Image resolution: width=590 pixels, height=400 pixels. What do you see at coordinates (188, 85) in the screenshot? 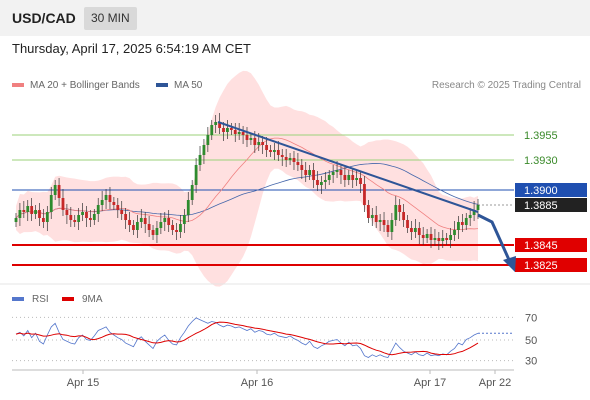
I see `legend-ma50-label: MA 50` at bounding box center [188, 85].